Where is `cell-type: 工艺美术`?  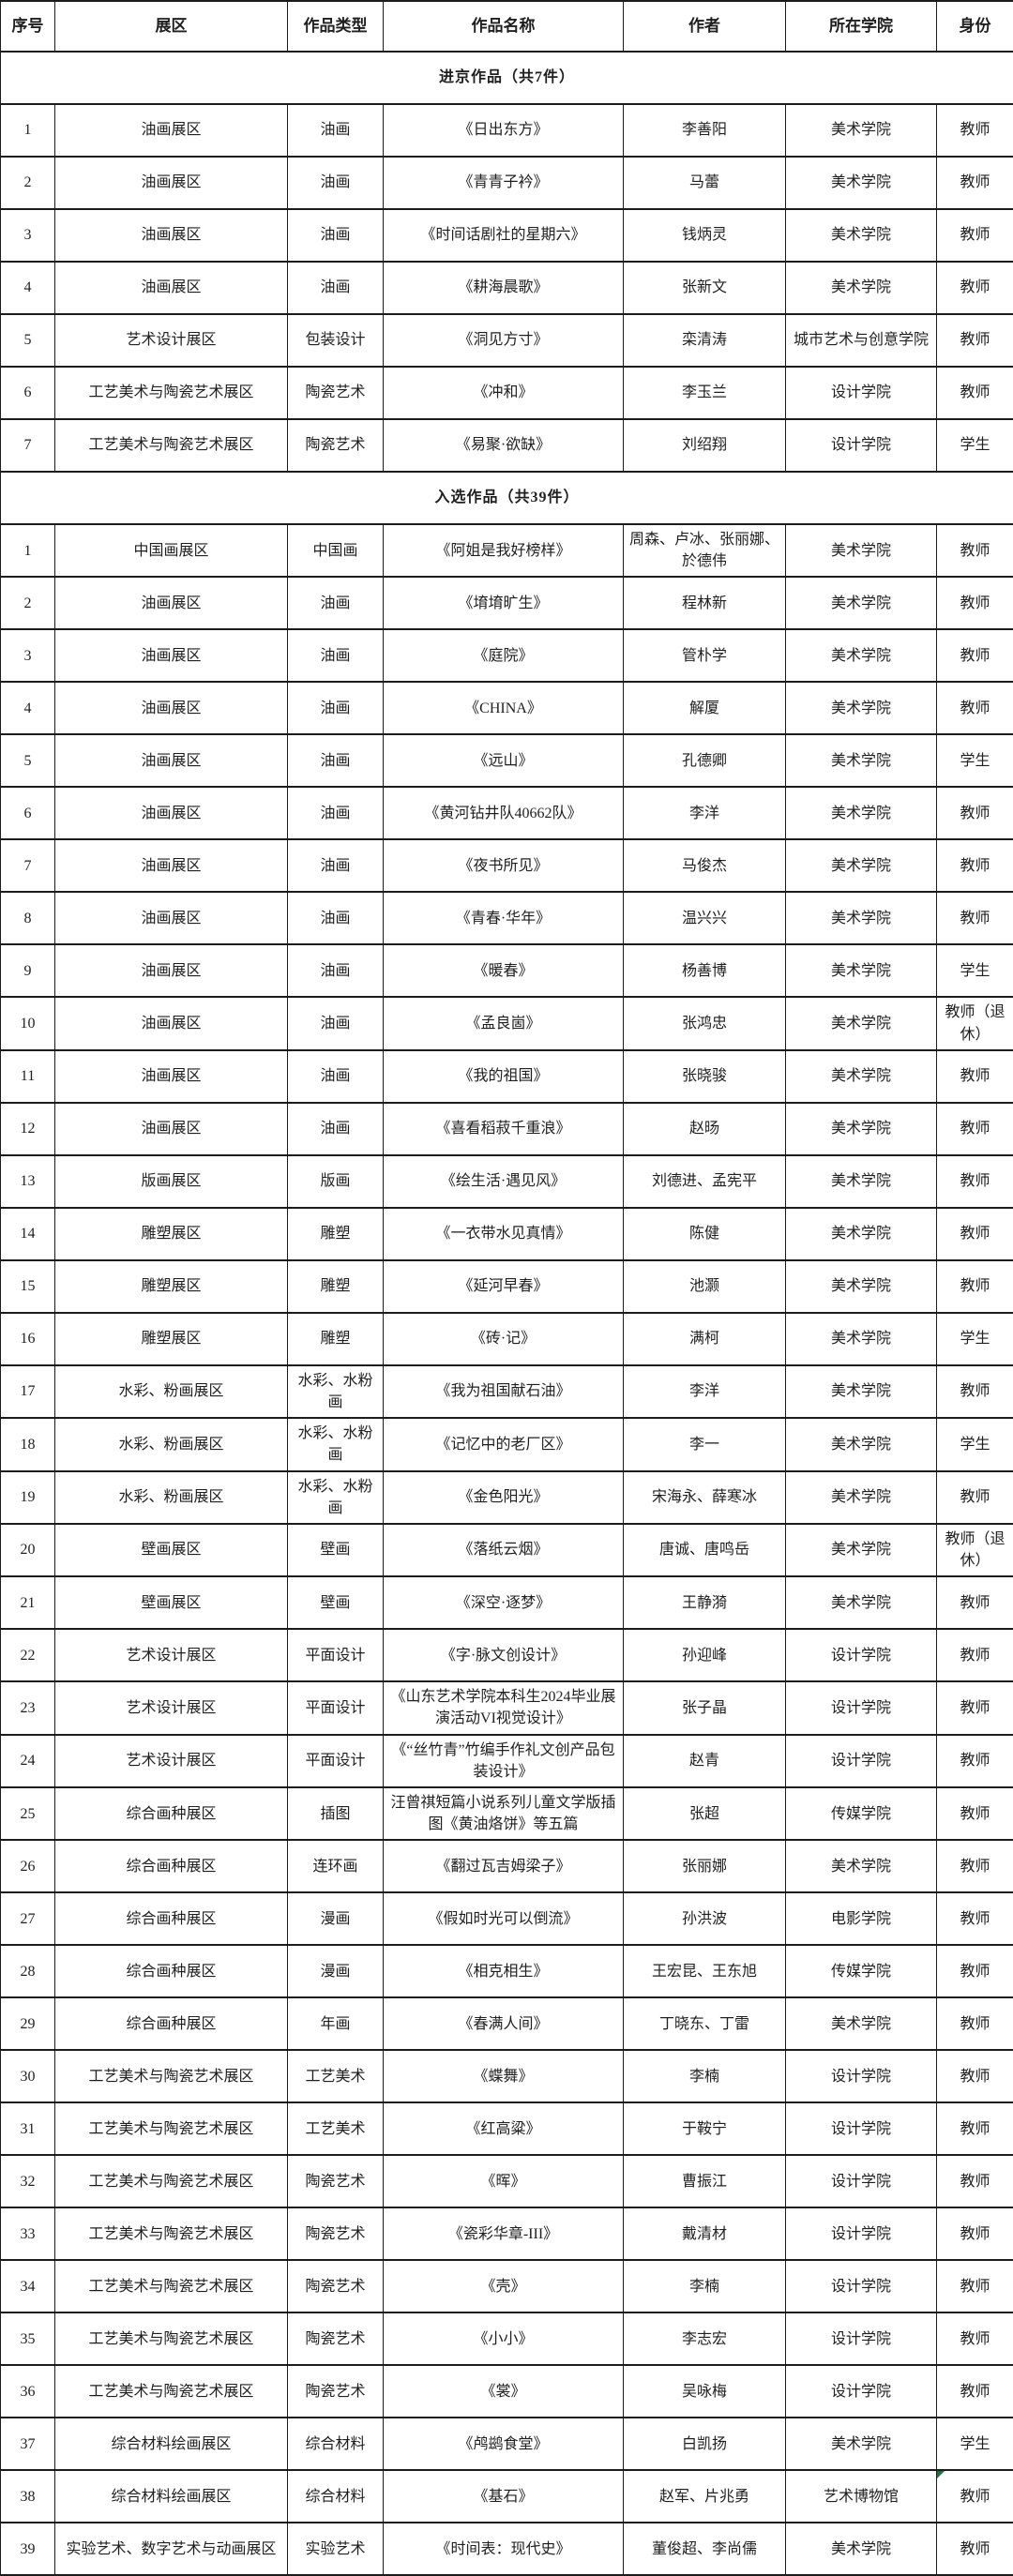
cell-type: 工艺美术 is located at coordinates (336, 2076).